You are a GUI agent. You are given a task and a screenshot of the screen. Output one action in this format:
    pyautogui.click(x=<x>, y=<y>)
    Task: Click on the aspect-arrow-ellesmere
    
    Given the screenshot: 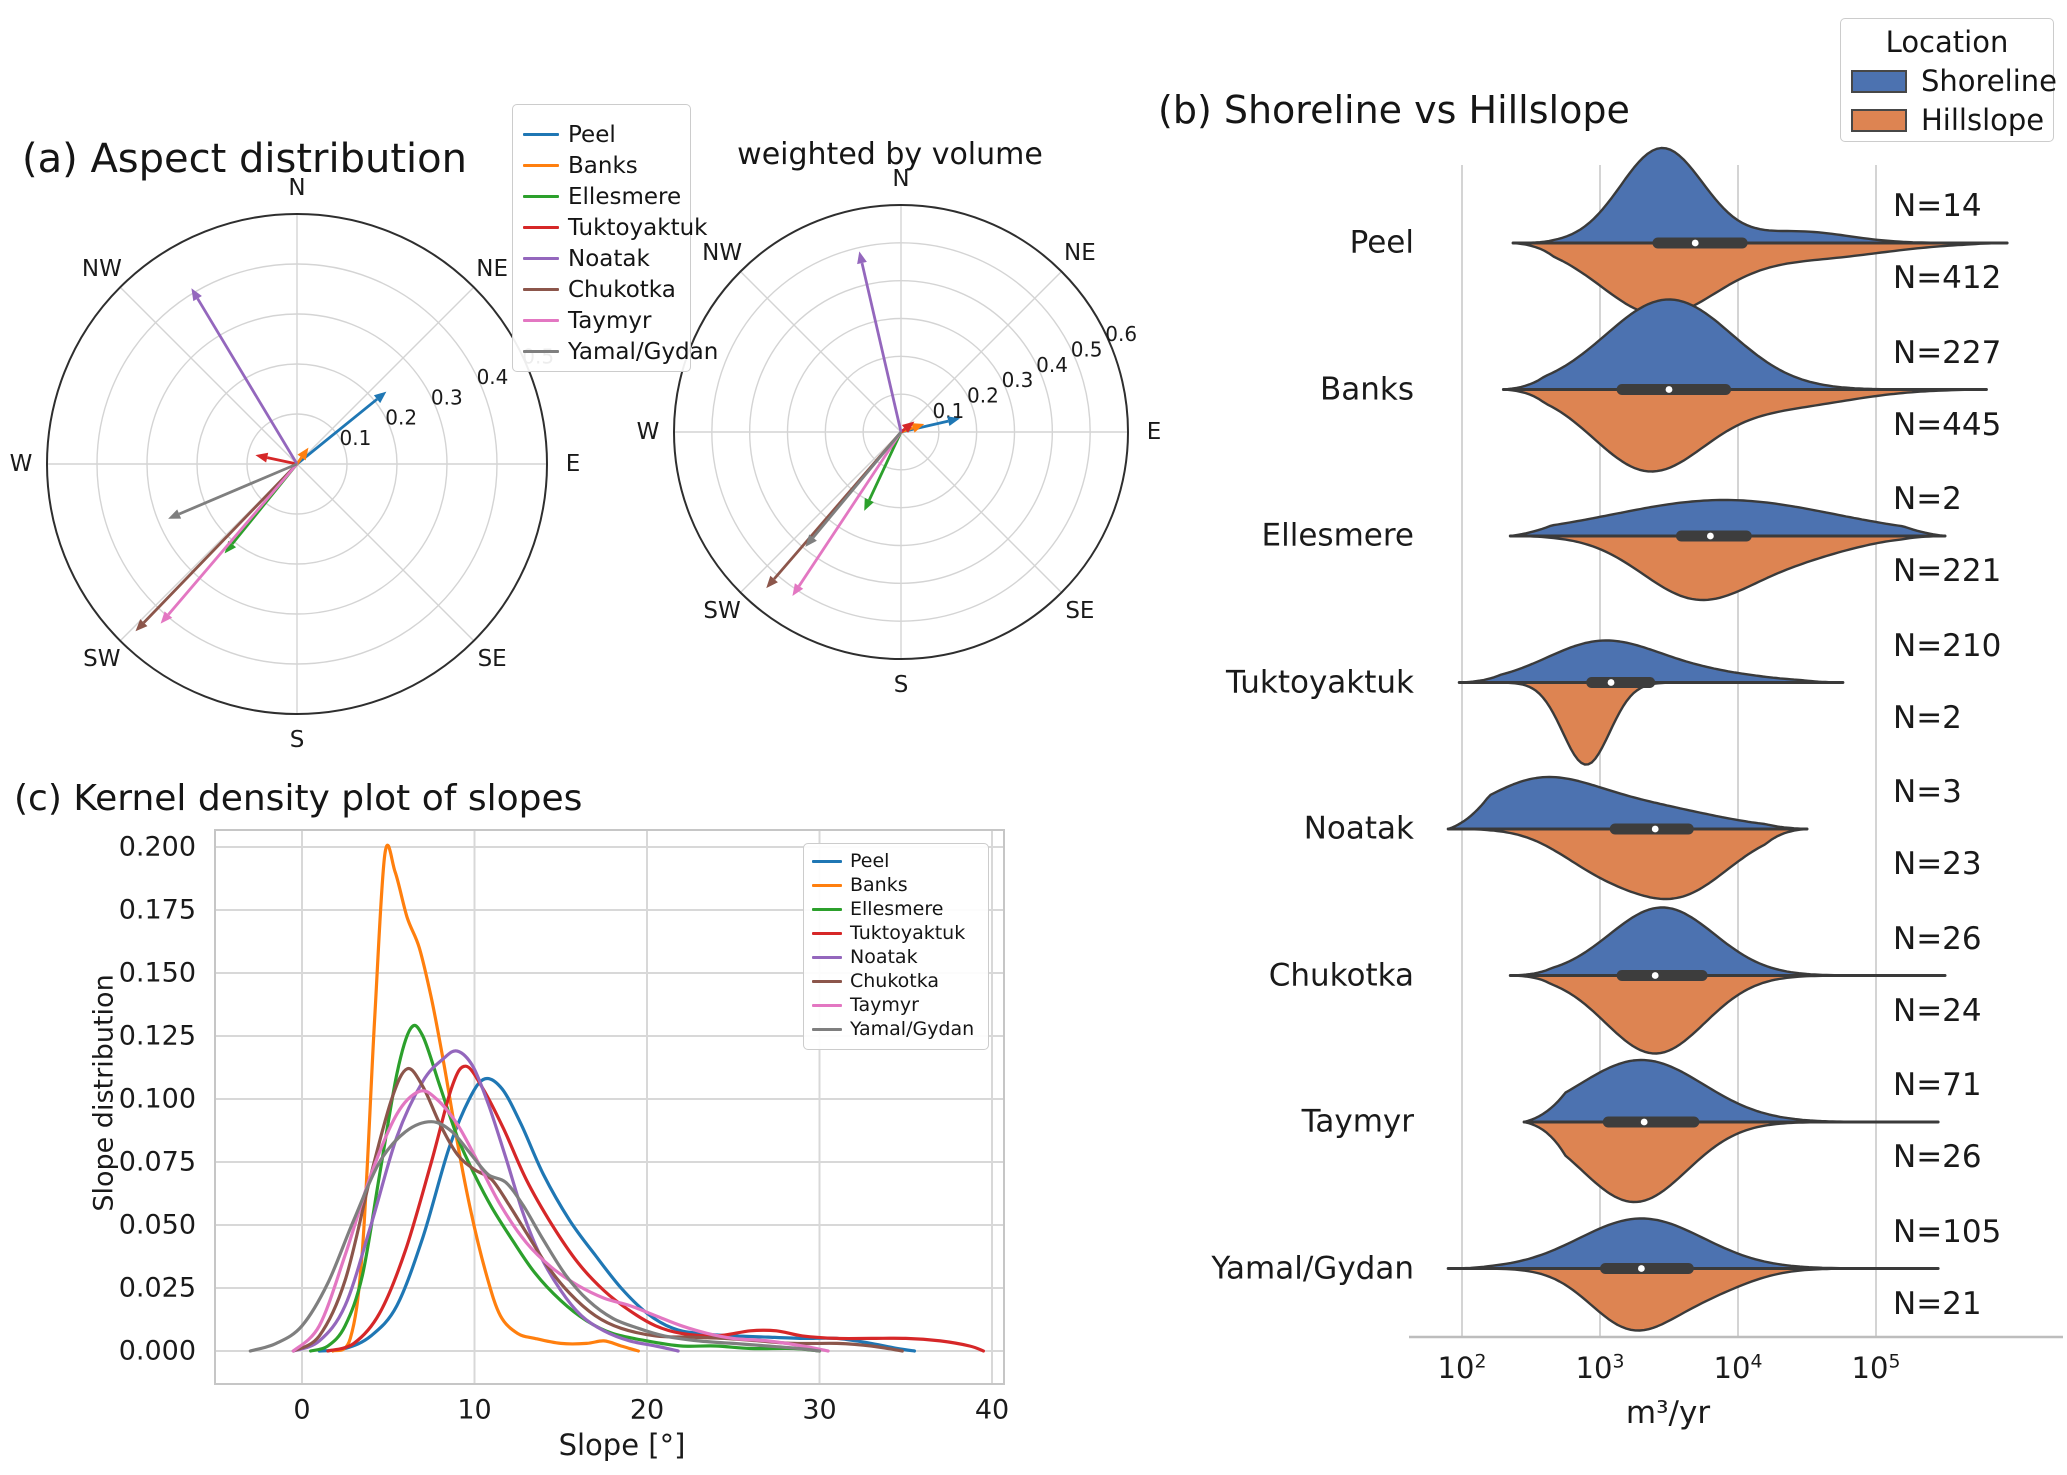 What is the action you would take?
    pyautogui.click(x=885, y=466)
    